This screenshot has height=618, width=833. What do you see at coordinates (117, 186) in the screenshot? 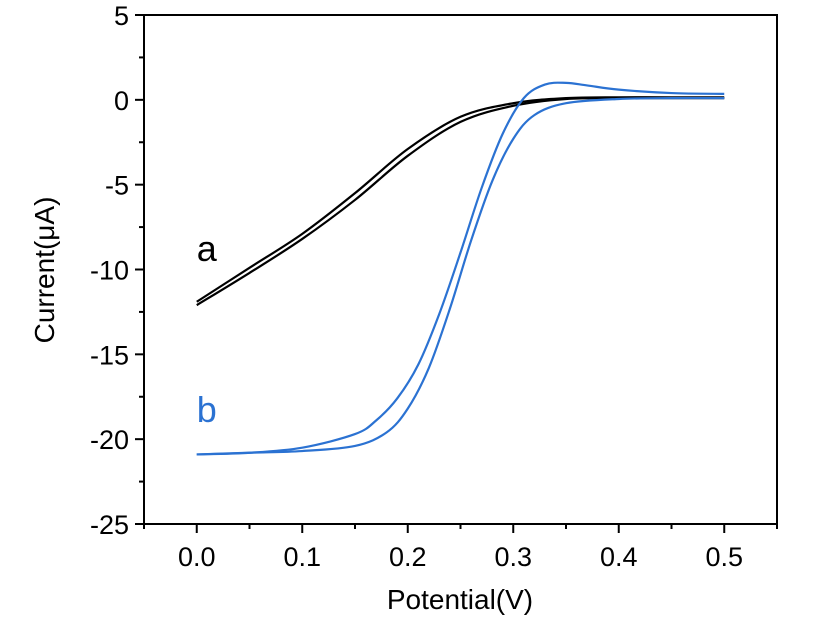
I see `y-tick-label: -5` at bounding box center [117, 186].